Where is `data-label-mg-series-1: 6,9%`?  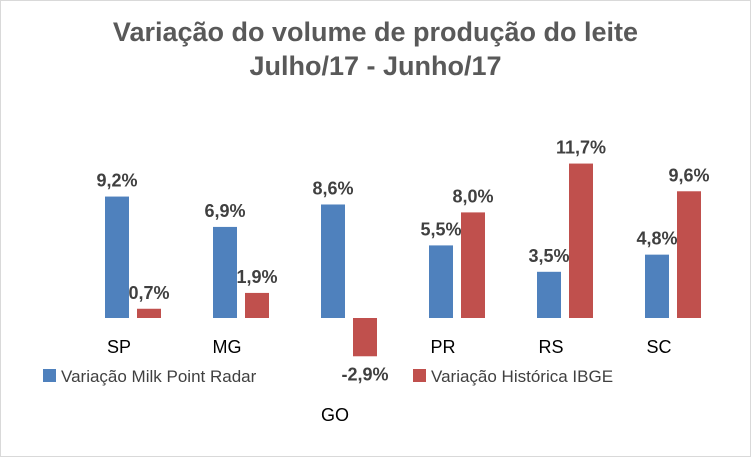 data-label-mg-series-1: 6,9% is located at coordinates (224, 211).